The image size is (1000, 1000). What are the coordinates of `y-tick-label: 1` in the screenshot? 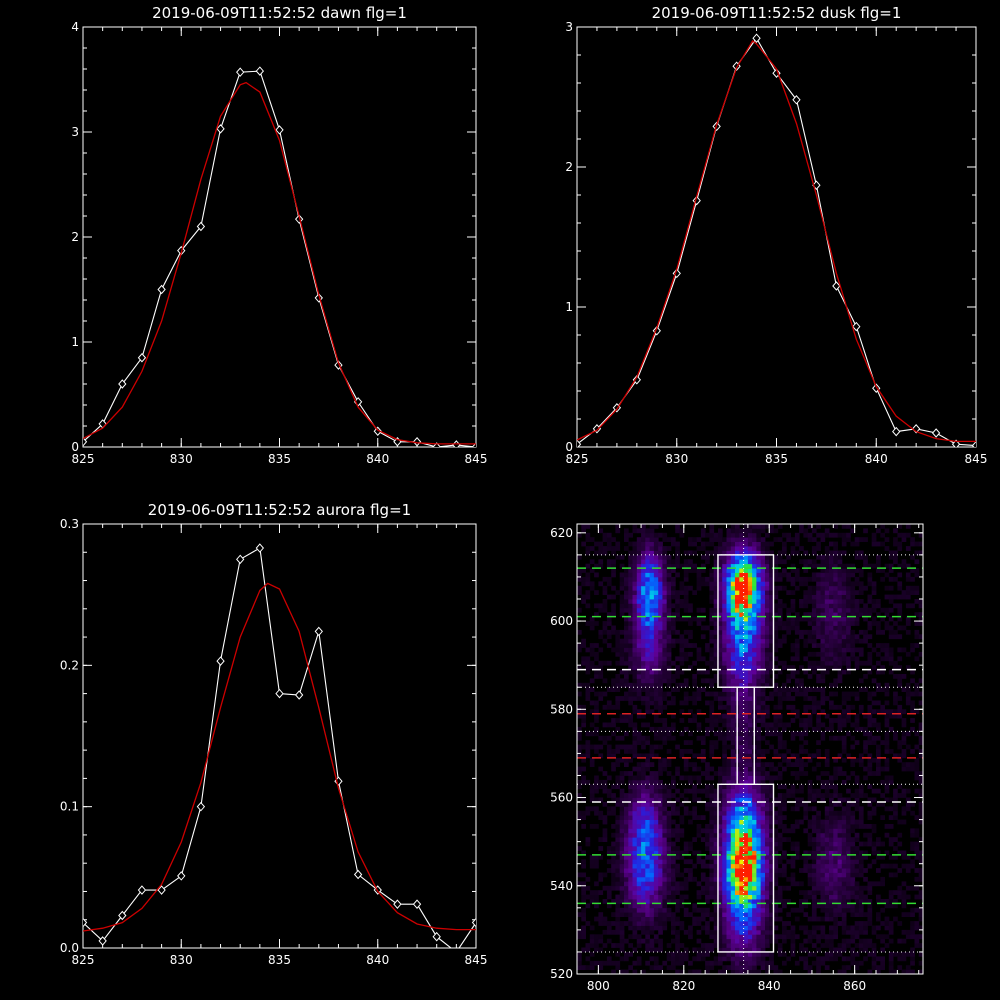 It's located at (75, 342).